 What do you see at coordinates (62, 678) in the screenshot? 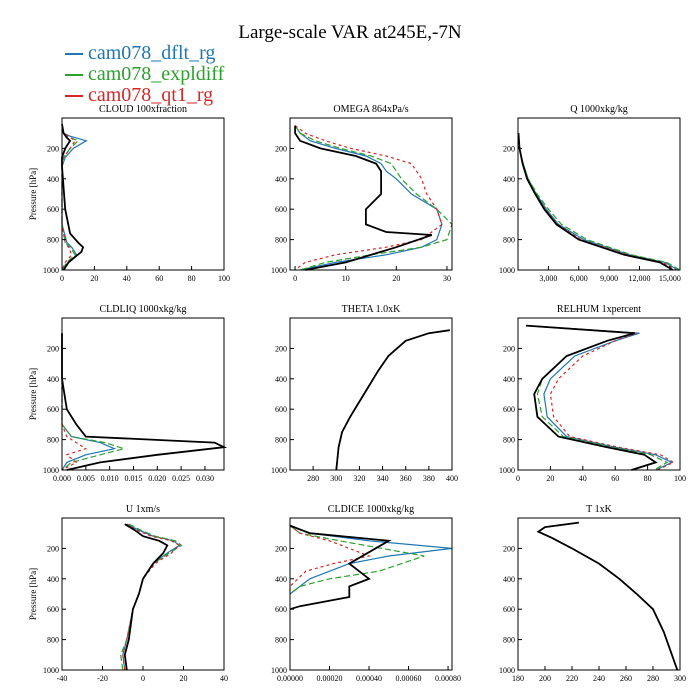
I see `x-tick-label: -40` at bounding box center [62, 678].